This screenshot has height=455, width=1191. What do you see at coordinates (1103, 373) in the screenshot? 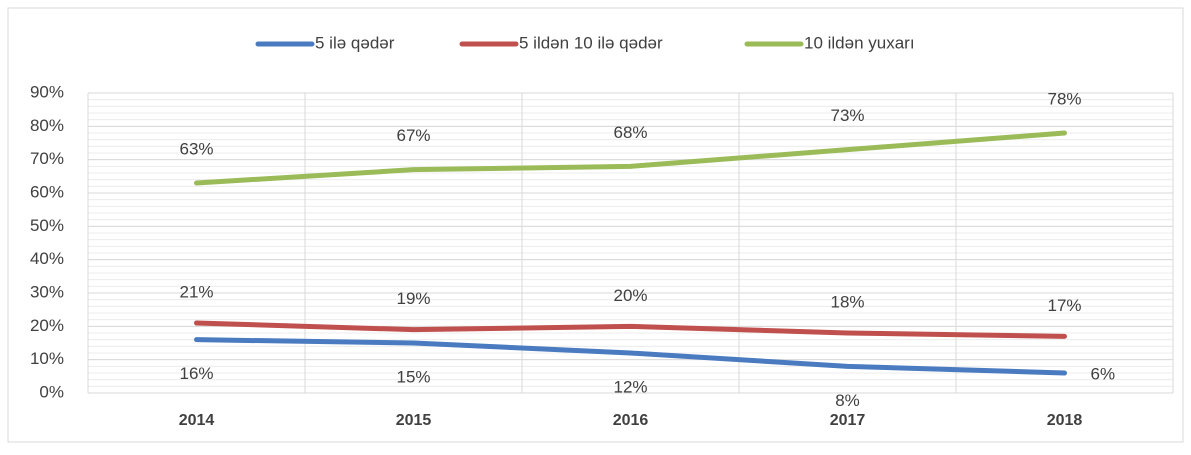
I see `data-label: 6%` at bounding box center [1103, 373].